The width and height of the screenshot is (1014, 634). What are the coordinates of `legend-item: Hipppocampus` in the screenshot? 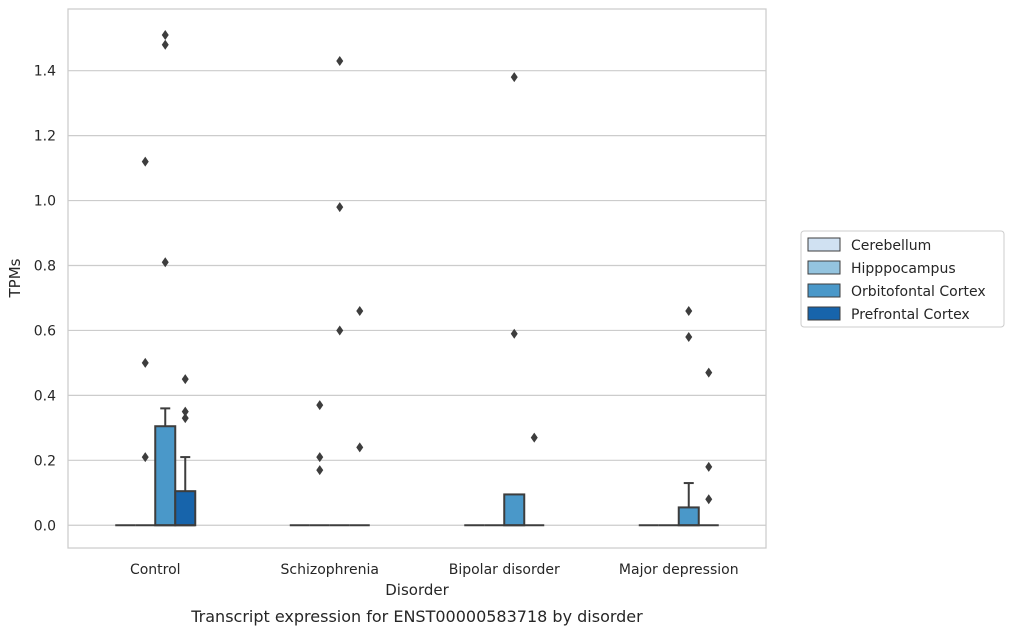 It's located at (881, 268).